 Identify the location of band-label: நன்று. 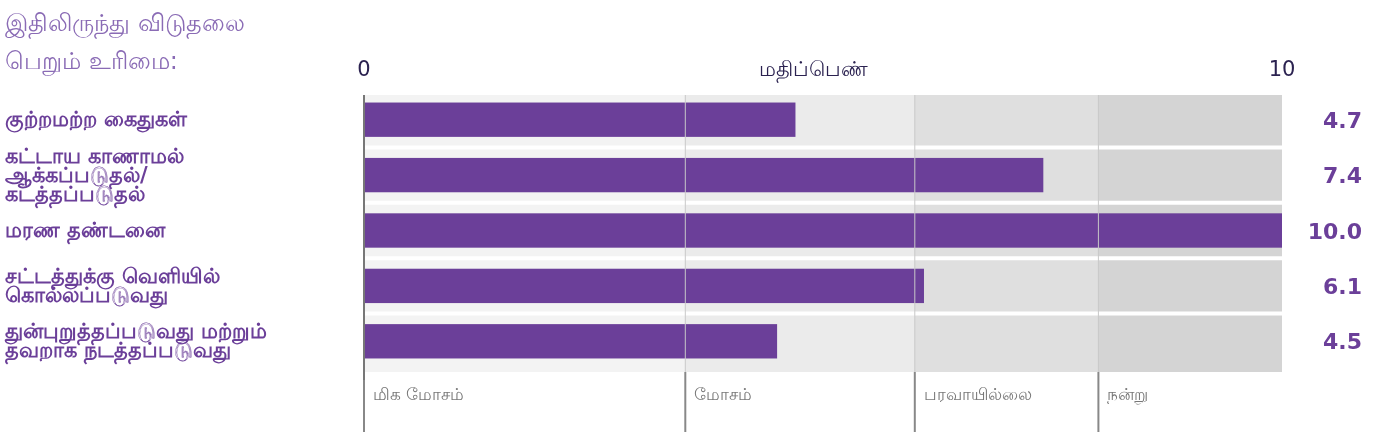
(1128, 394).